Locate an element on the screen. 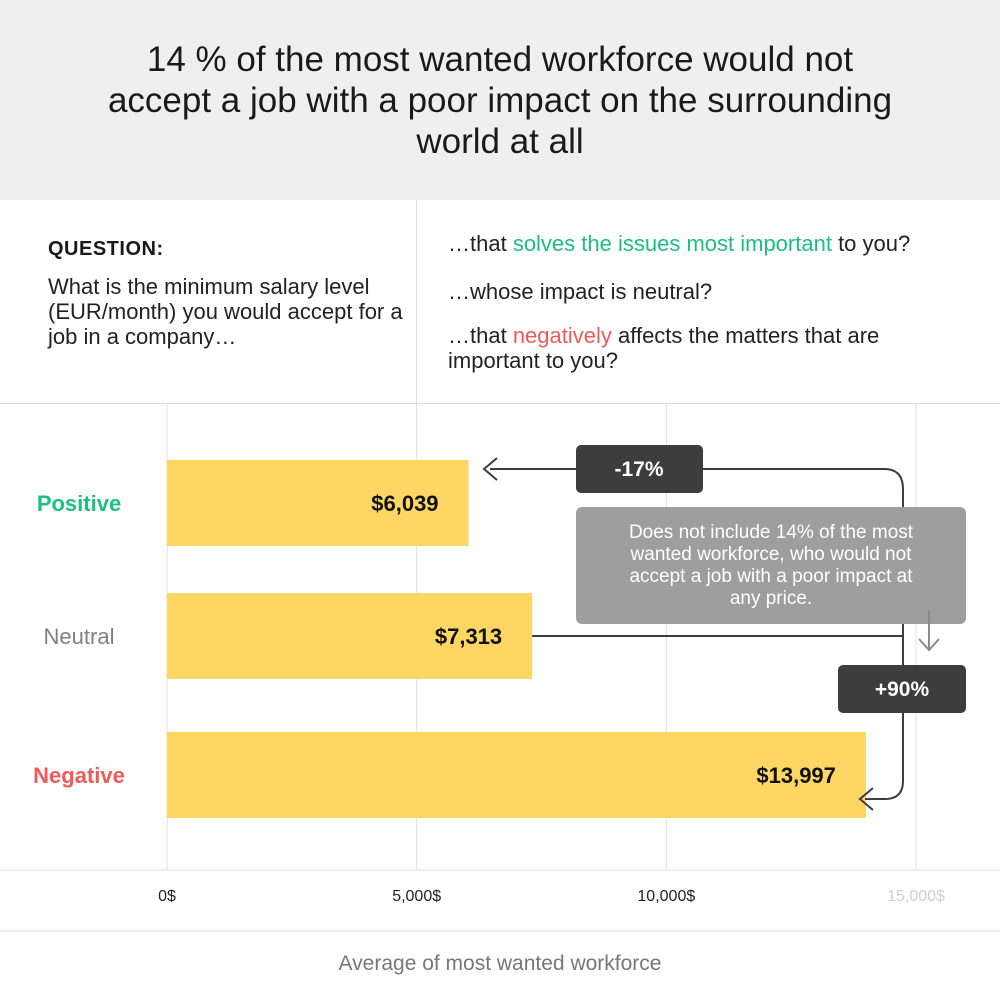 This screenshot has height=1000, width=1000. note-line: any price. is located at coordinates (771, 598).